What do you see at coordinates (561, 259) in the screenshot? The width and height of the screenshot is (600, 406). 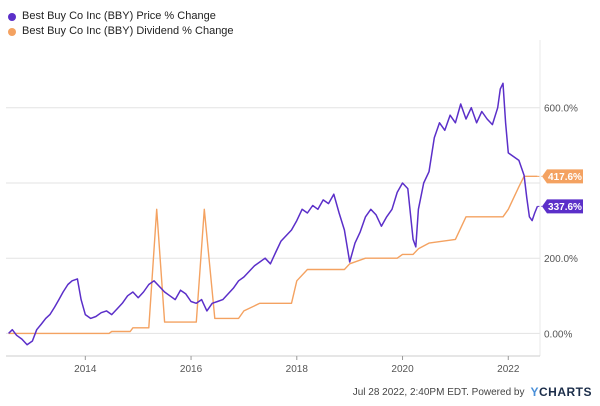 I see `y-tick-label: 200.0%` at bounding box center [561, 259].